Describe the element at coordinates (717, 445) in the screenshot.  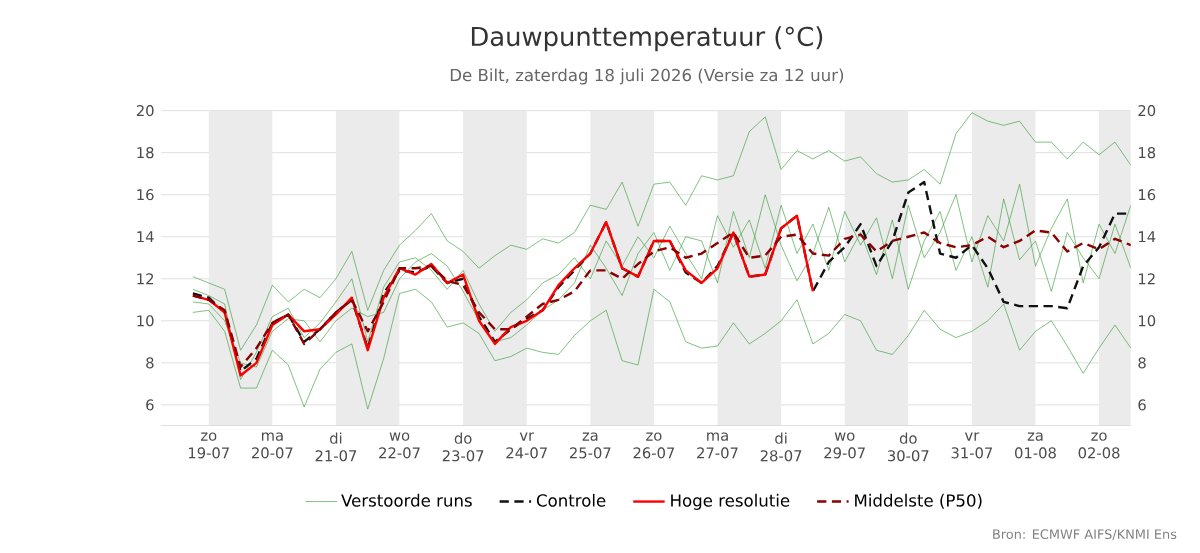
I see `x-tick-label: ma 27-07` at that location.